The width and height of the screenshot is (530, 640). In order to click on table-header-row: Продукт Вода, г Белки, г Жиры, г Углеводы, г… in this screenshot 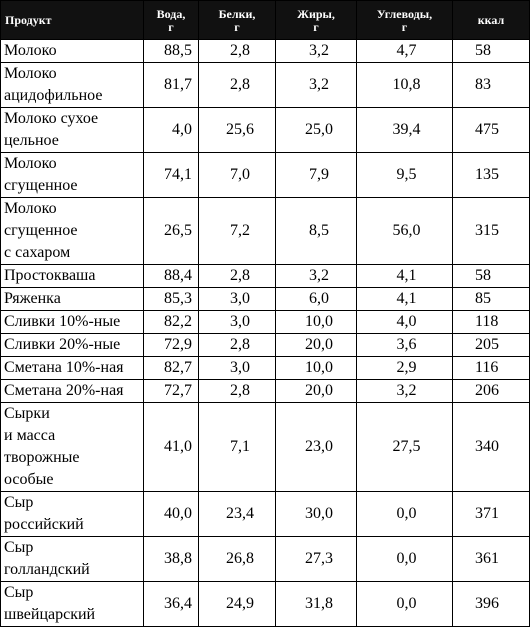, I will do `click(265, 20)`.